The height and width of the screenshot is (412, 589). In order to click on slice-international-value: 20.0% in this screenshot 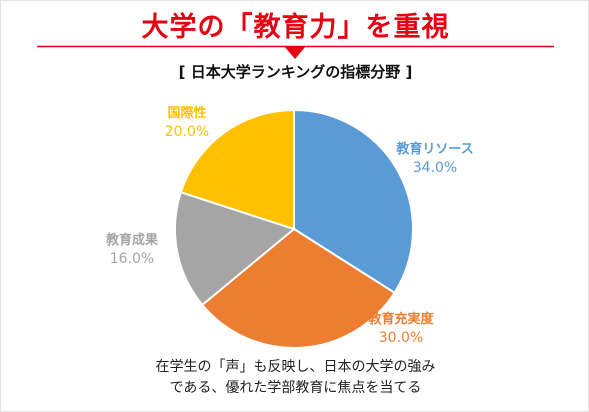, I will do `click(187, 132)`.